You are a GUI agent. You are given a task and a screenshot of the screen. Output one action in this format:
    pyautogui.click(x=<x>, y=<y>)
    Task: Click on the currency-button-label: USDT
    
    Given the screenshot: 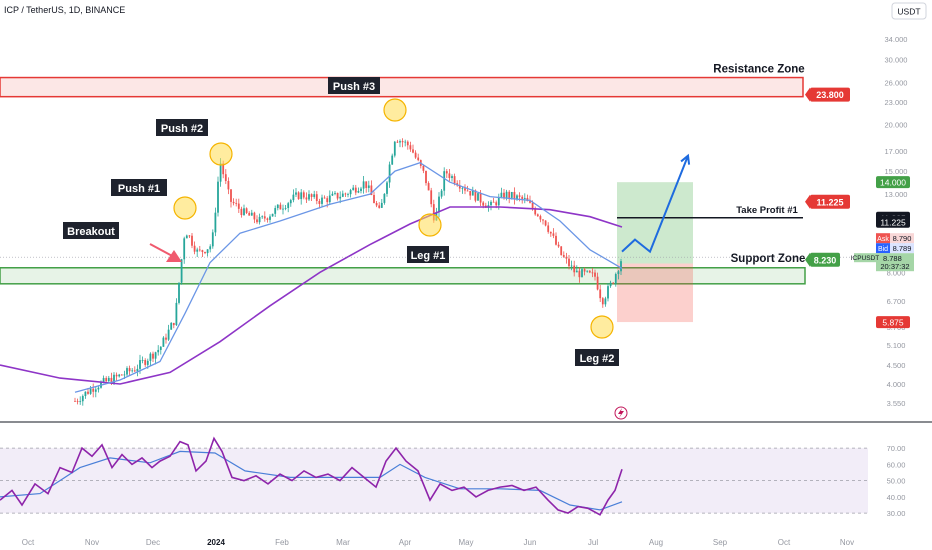 What is the action you would take?
    pyautogui.click(x=908, y=12)
    